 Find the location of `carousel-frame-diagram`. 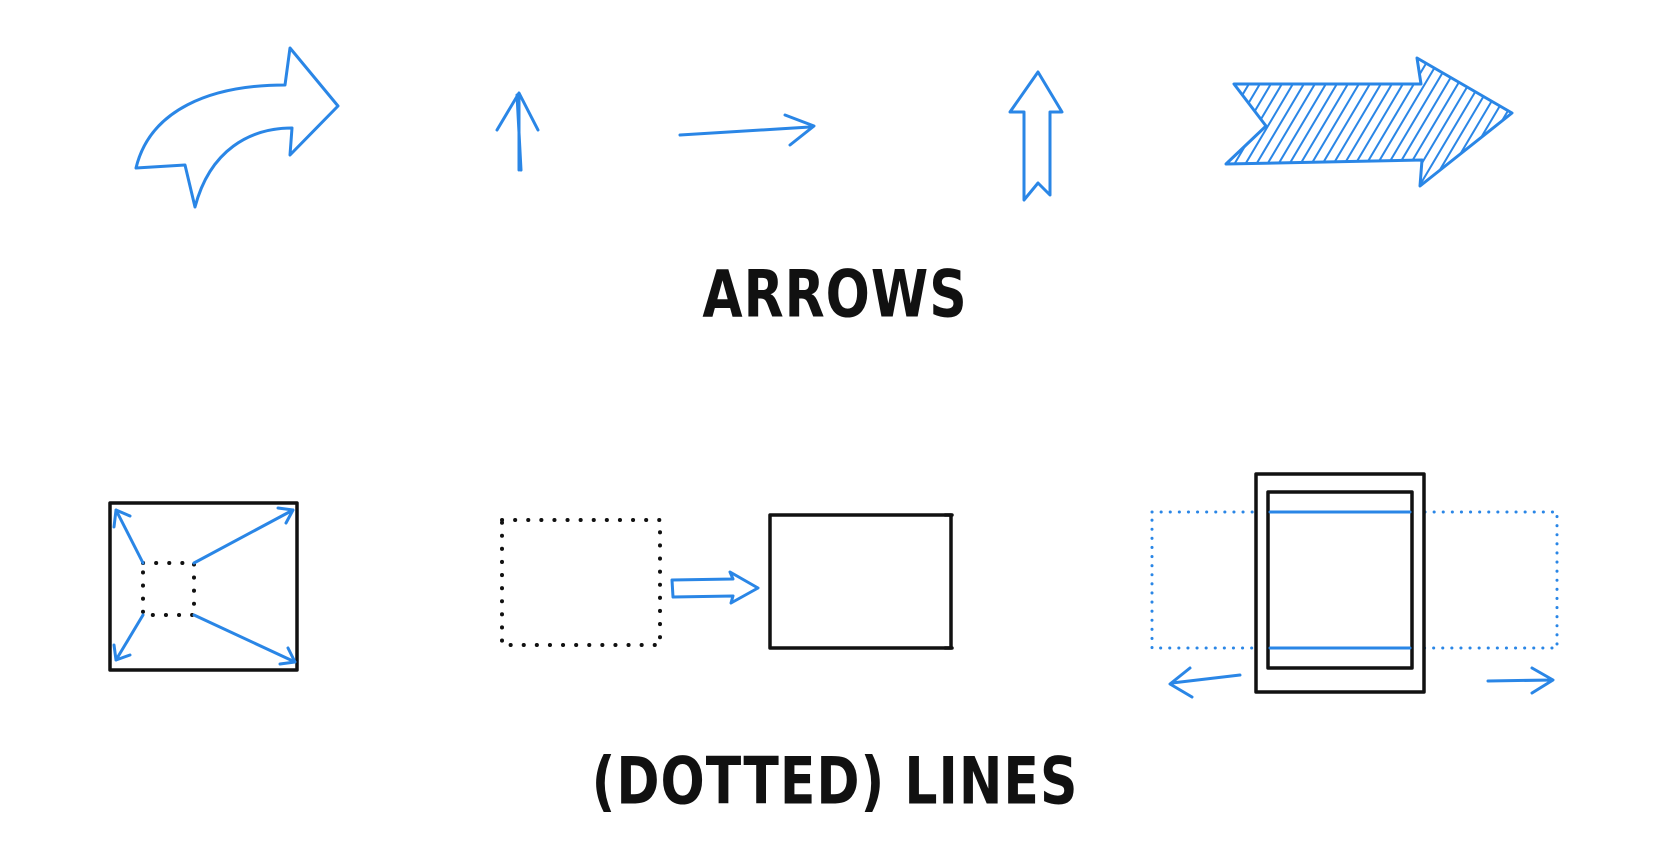

carousel-frame-diagram is located at coordinates (1354, 585).